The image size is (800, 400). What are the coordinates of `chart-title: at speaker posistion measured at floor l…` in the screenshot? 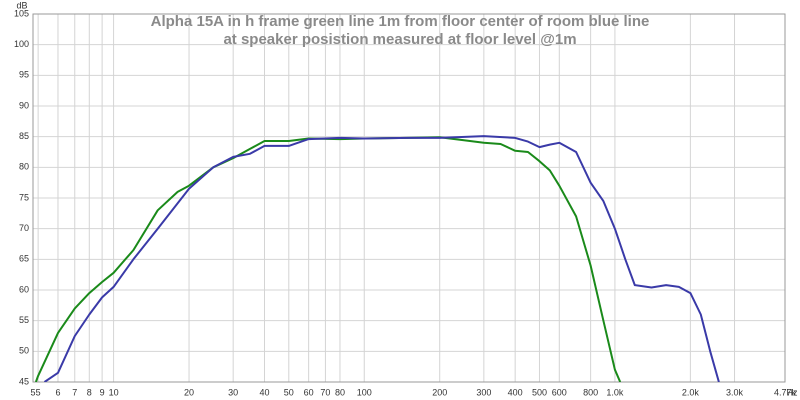 It's located at (399, 39).